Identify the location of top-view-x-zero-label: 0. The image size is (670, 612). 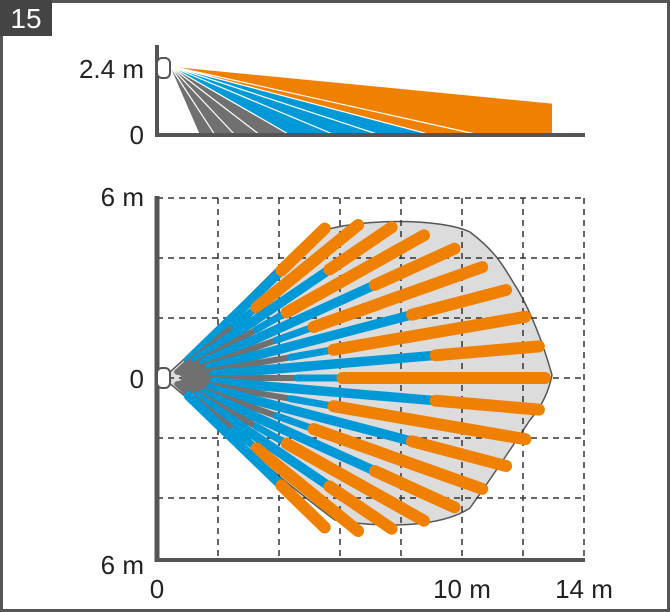
(157, 589).